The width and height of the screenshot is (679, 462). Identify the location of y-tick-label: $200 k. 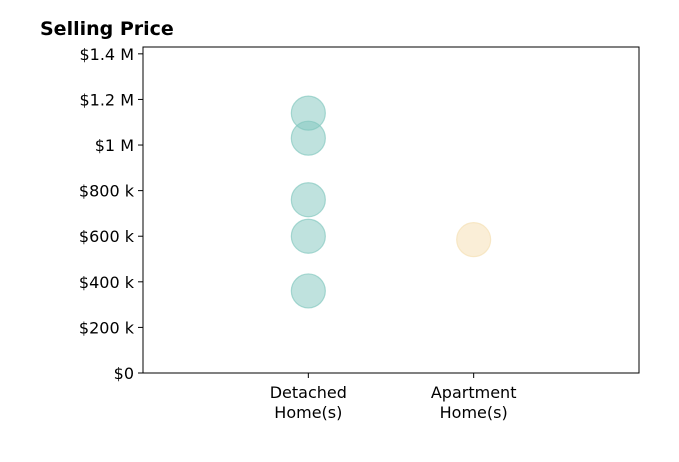
(107, 327).